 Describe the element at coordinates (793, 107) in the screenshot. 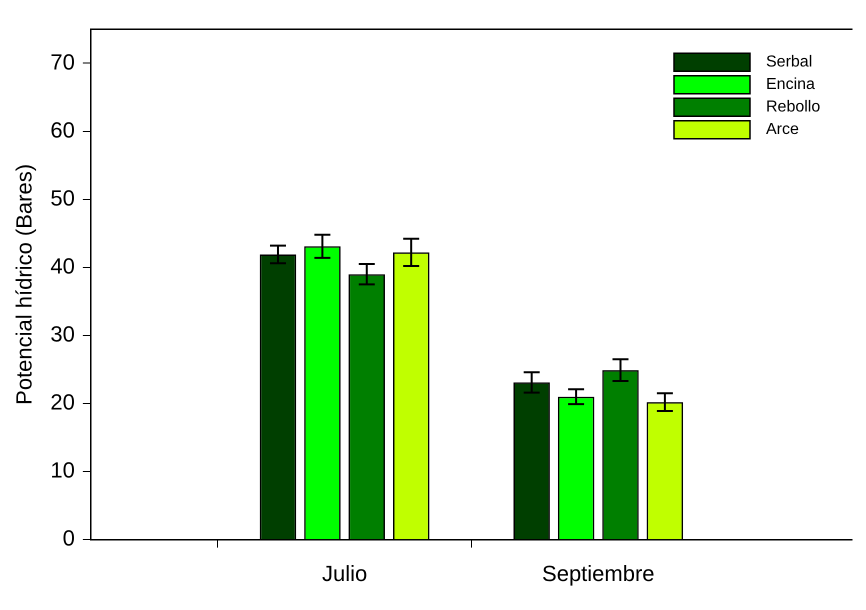

I see `legend-label: Rebollo` at that location.